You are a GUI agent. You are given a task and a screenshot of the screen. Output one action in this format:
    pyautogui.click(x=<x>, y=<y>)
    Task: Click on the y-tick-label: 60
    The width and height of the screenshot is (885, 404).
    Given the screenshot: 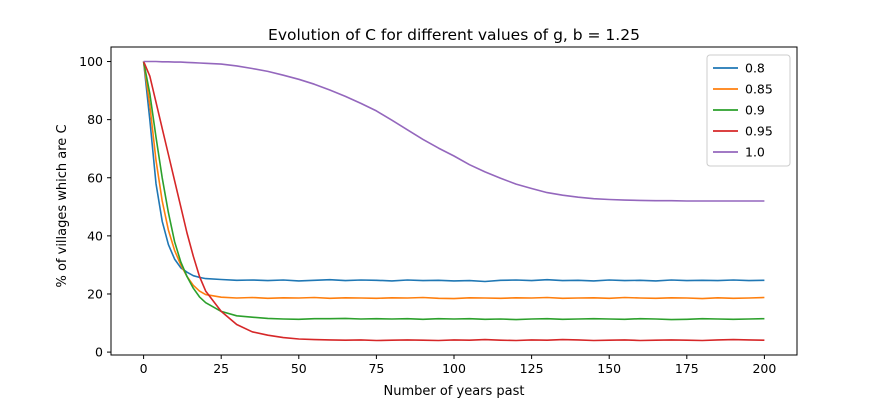 What is the action you would take?
    pyautogui.click(x=95, y=177)
    